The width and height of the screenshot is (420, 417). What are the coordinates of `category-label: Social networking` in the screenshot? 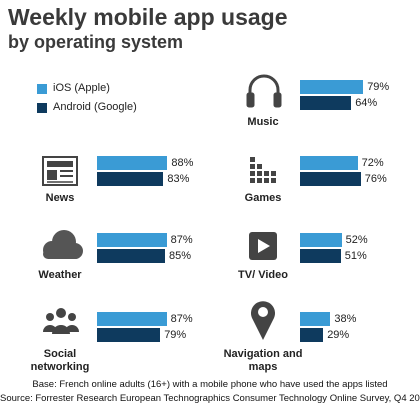 It's located at (60, 360).